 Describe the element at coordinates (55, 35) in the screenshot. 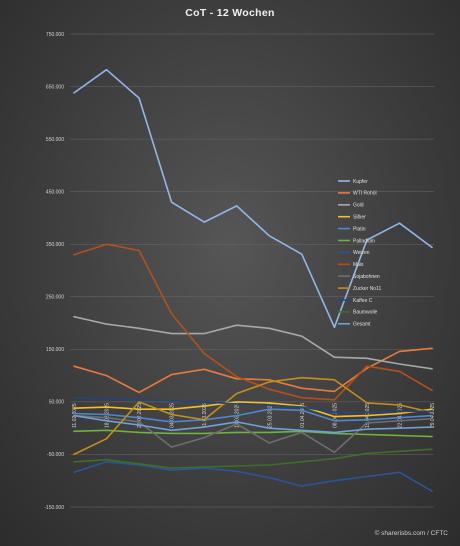

I see `y-tick-label: 750.000` at that location.